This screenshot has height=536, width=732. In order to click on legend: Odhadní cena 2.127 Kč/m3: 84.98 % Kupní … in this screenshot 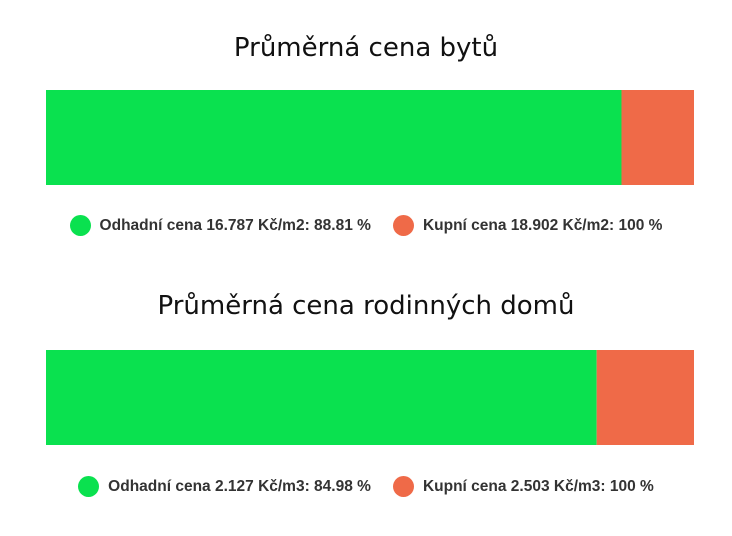, I will do `click(366, 486)`.